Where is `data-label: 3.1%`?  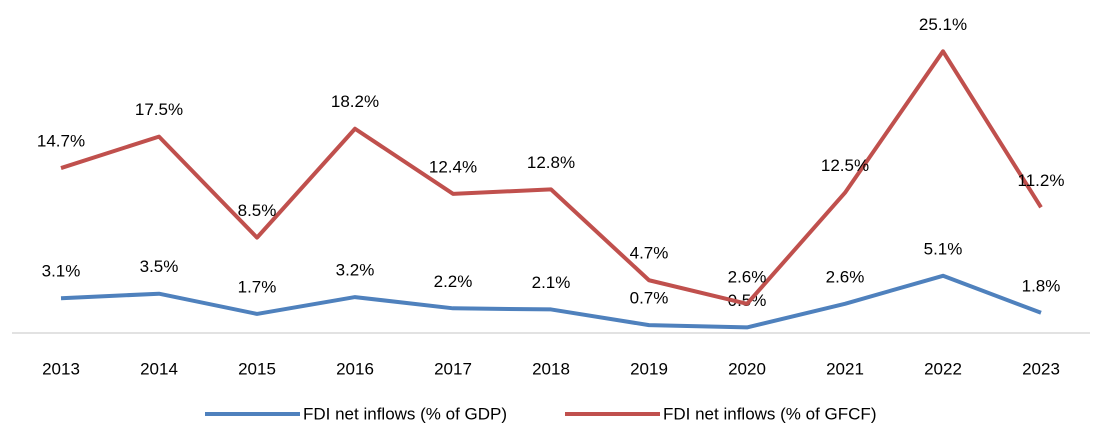
data-label: 3.1% is located at coordinates (61, 271).